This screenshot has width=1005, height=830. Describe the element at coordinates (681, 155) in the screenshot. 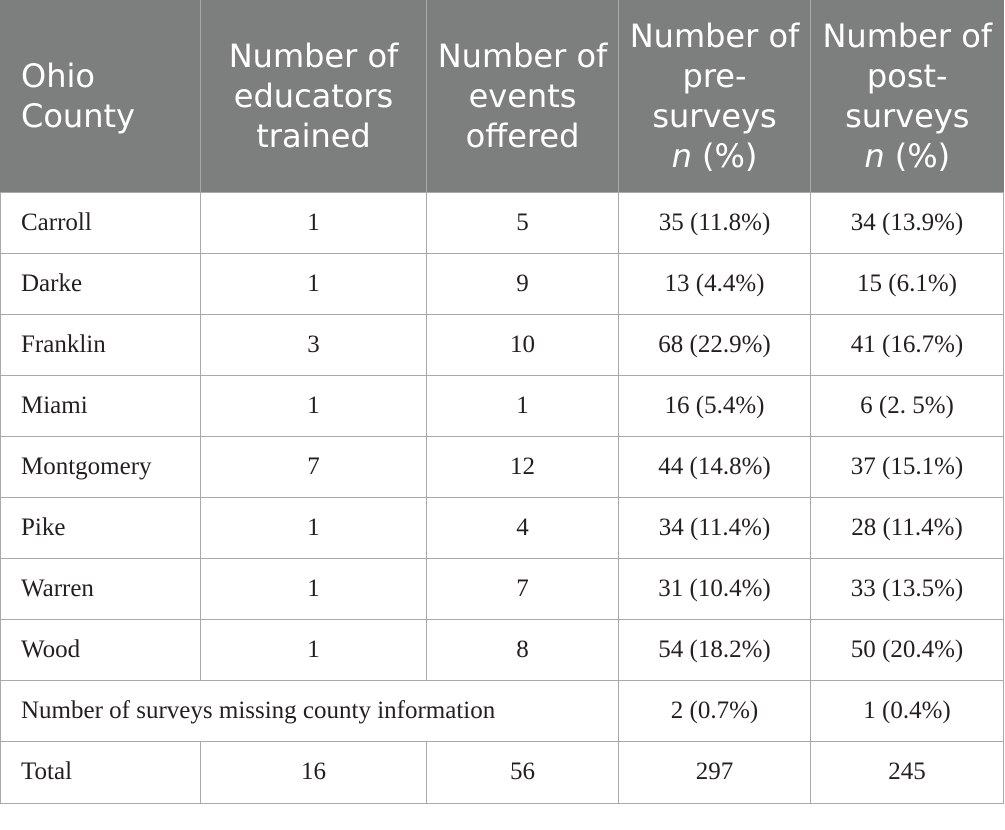

I see `header-pre-n: n` at that location.